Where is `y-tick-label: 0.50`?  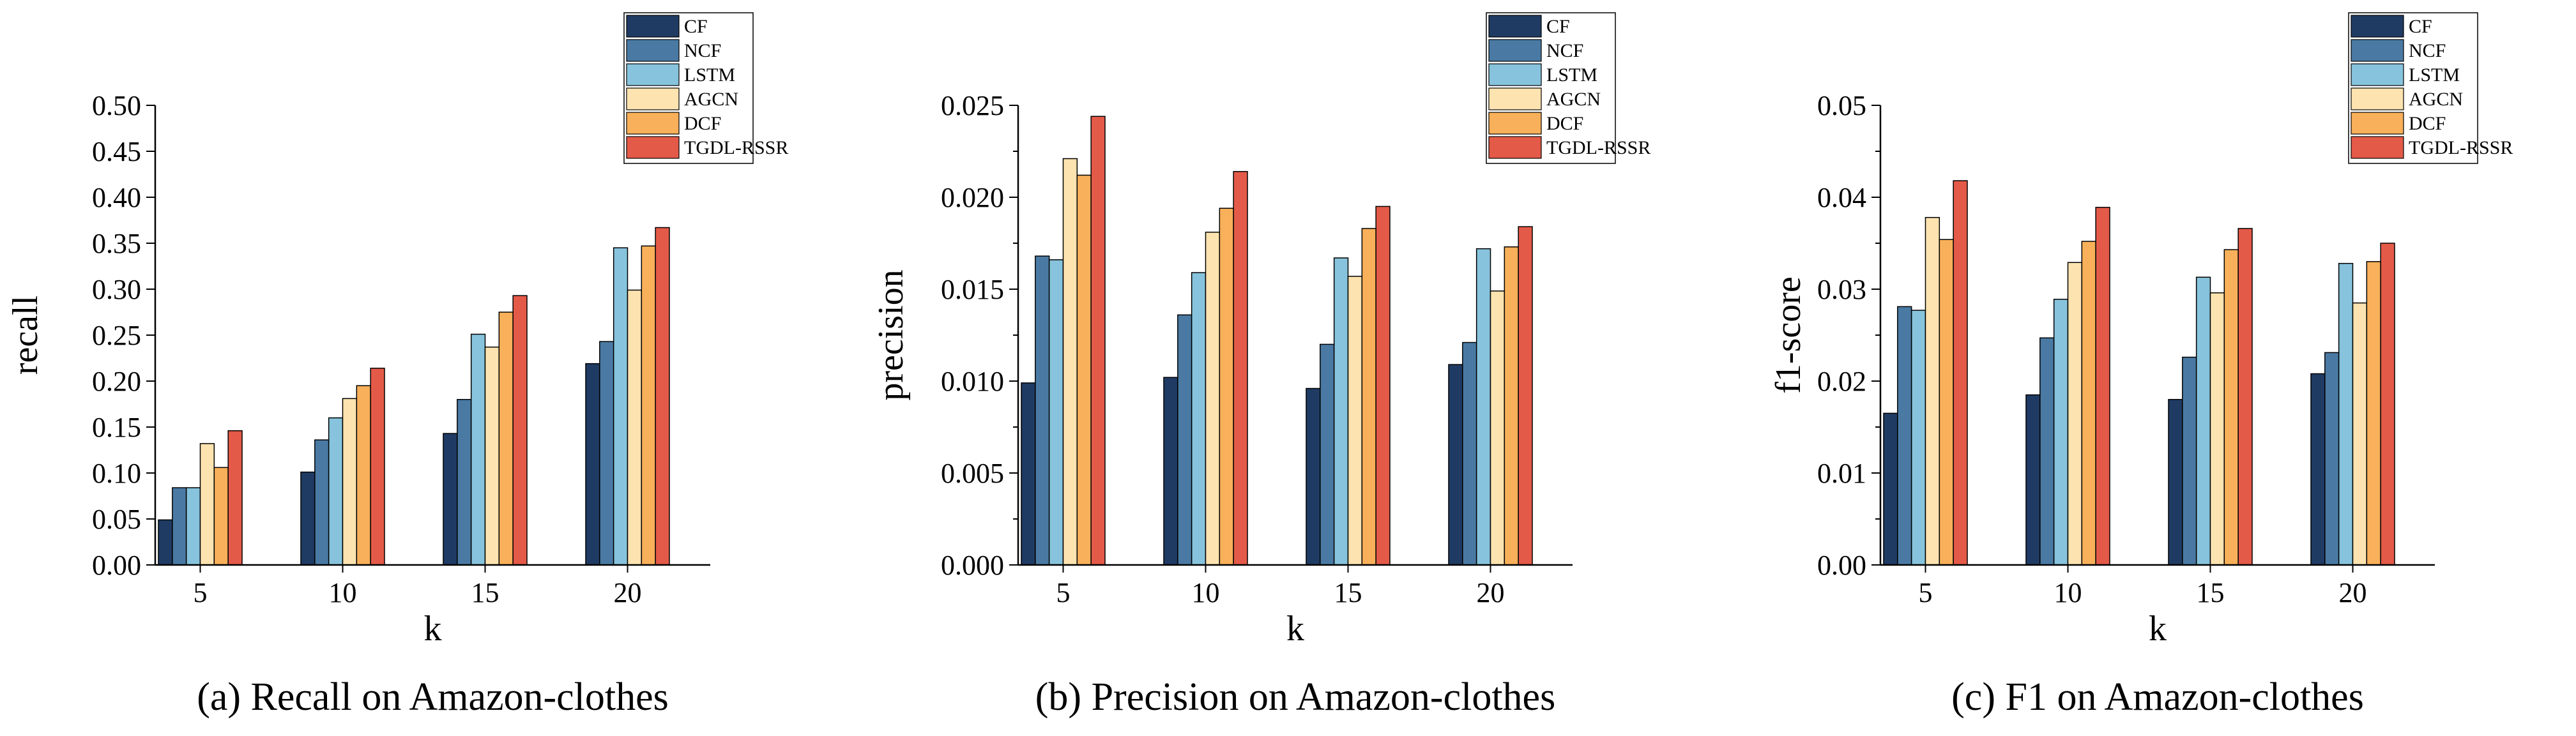 y-tick-label: 0.50 is located at coordinates (117, 105).